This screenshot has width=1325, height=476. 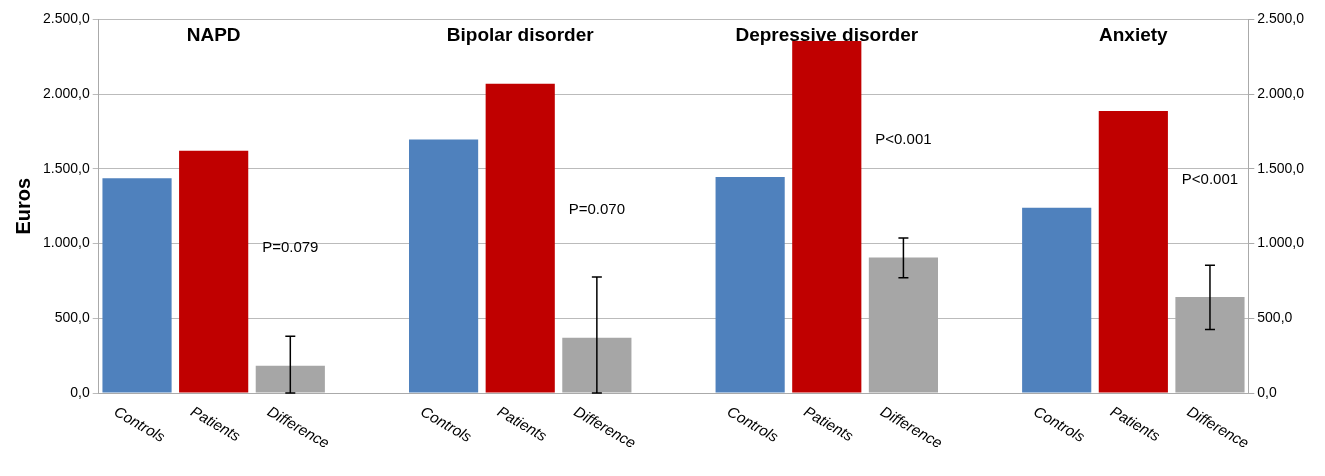 What do you see at coordinates (1281, 18) in the screenshot?
I see `y2-tick-label: 2.500,0` at bounding box center [1281, 18].